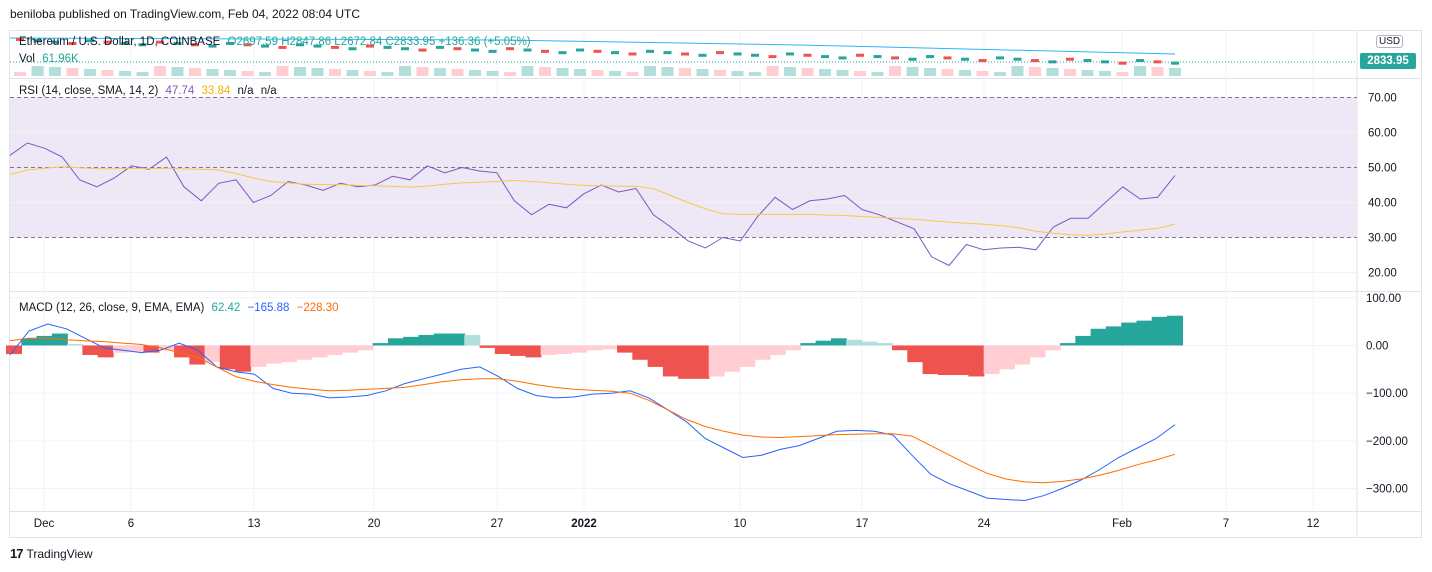 Image resolution: width=1432 pixels, height=572 pixels. What do you see at coordinates (1383, 299) in the screenshot?
I see `macd-y-tick: 100.00` at bounding box center [1383, 299].